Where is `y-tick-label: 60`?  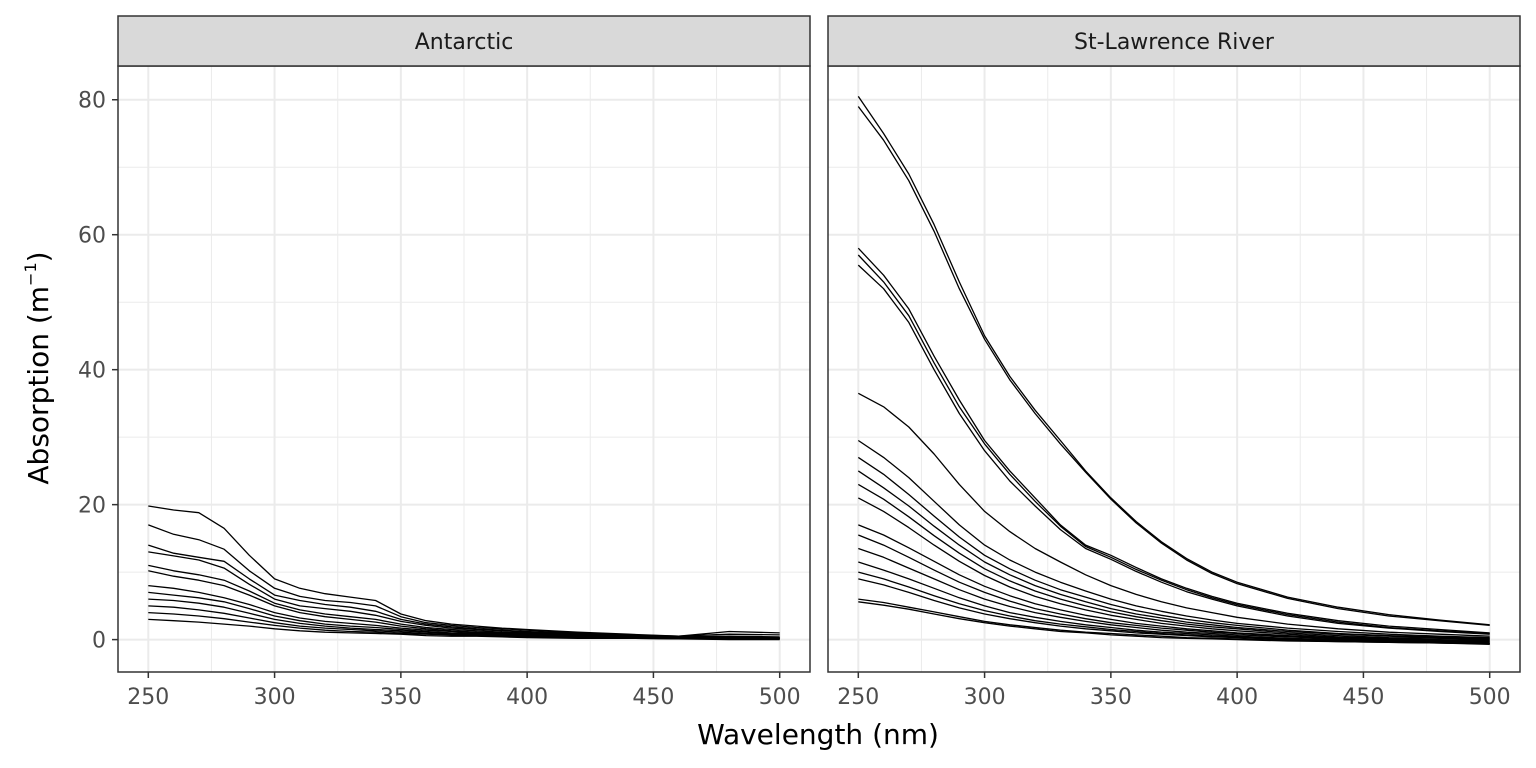
y-tick-label: 60 is located at coordinates (92, 236).